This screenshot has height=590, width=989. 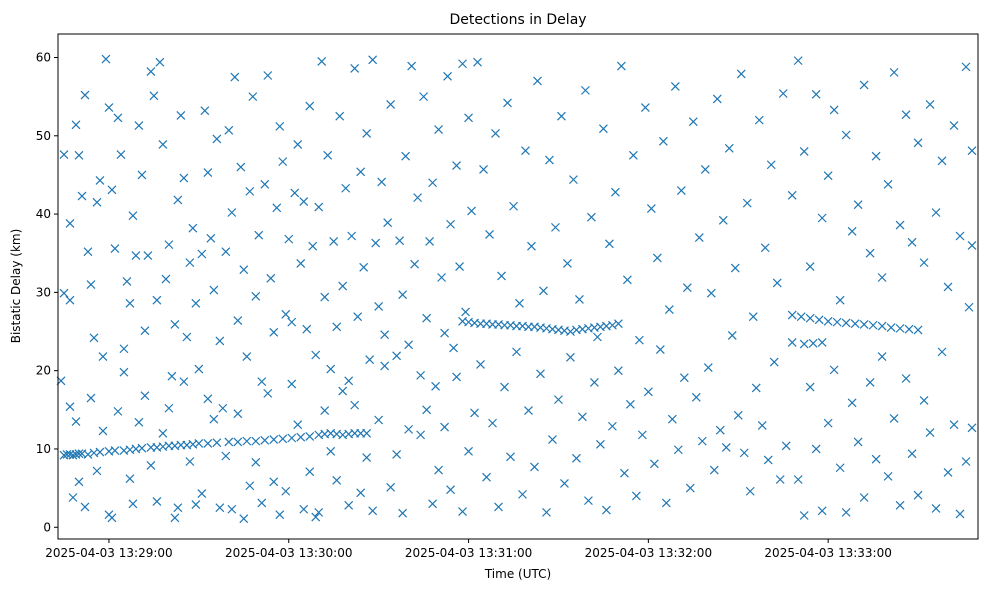 I want to click on y-tick-label: 50, so click(x=43, y=136).